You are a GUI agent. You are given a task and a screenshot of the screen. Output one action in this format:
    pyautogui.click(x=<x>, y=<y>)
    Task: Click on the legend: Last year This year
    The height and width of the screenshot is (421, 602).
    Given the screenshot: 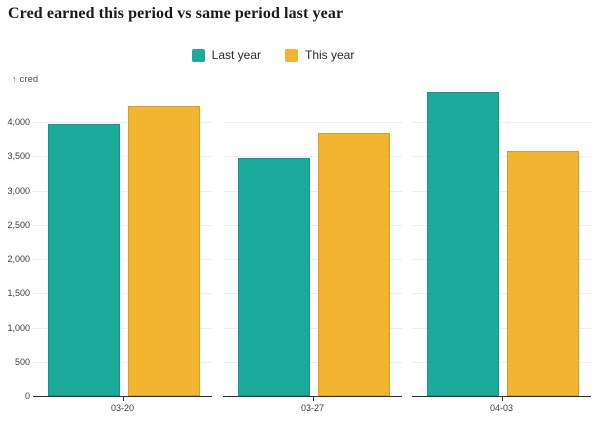 What is the action you would take?
    pyautogui.click(x=287, y=55)
    